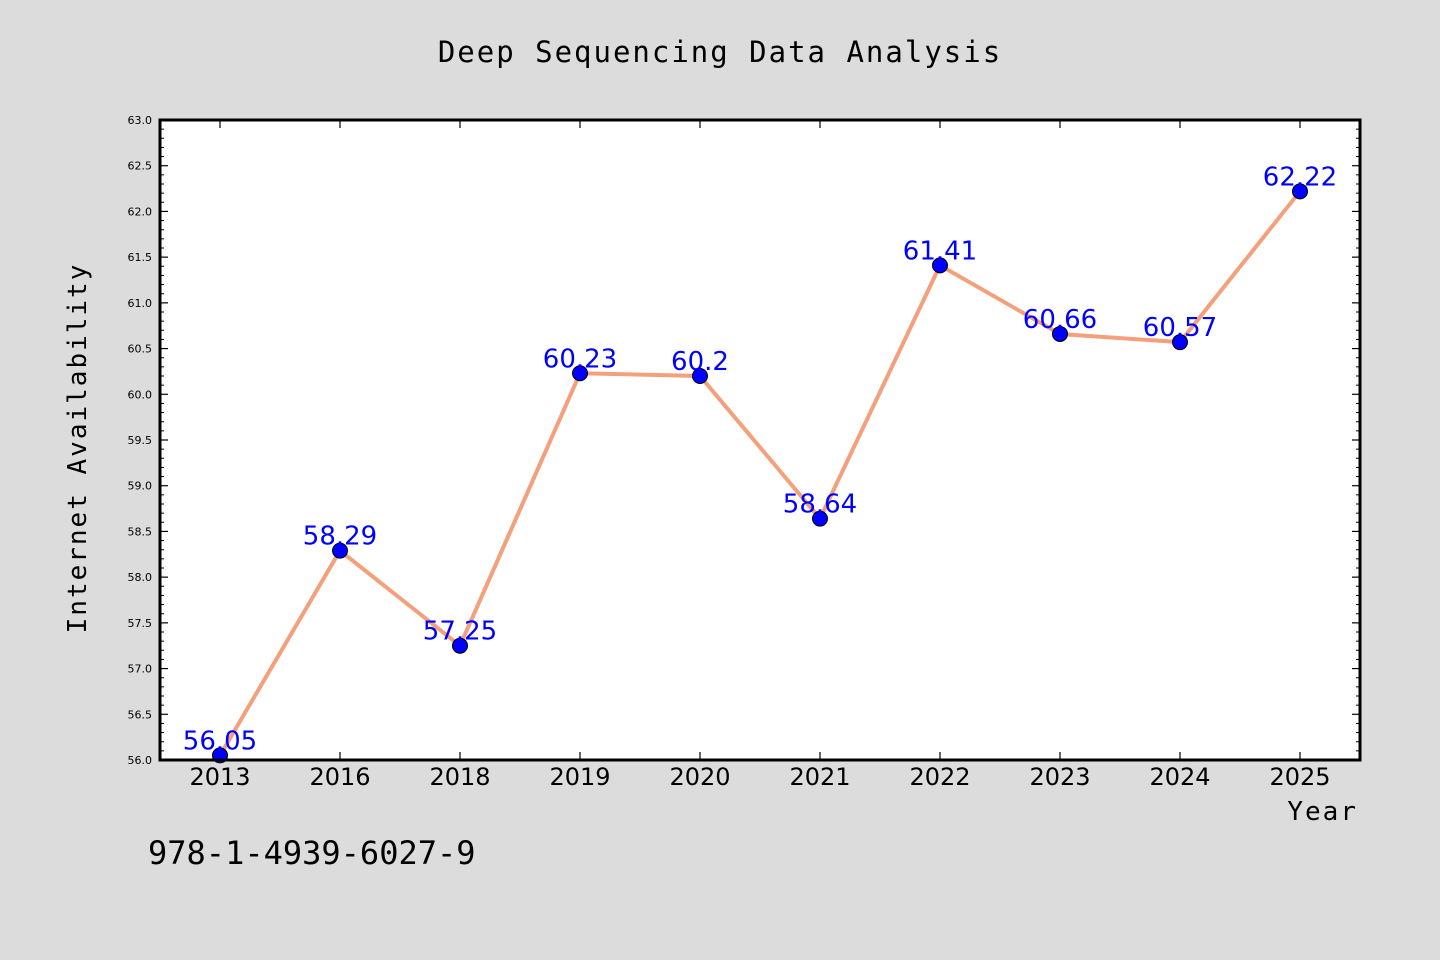  What do you see at coordinates (140, 349) in the screenshot?
I see `y-tick-label: 60.5` at bounding box center [140, 349].